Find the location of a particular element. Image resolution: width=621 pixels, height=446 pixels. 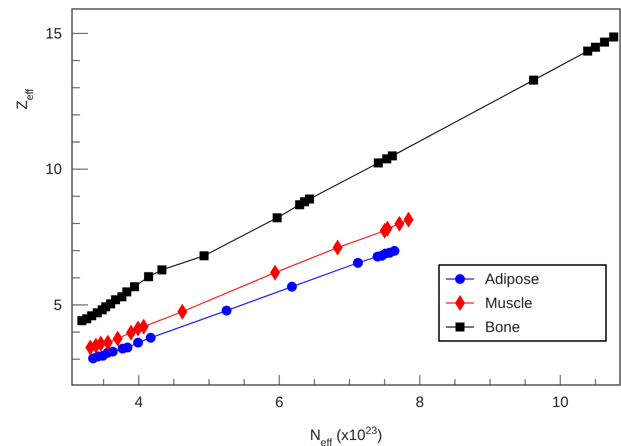

x-tick-label: 10 is located at coordinates (560, 402).